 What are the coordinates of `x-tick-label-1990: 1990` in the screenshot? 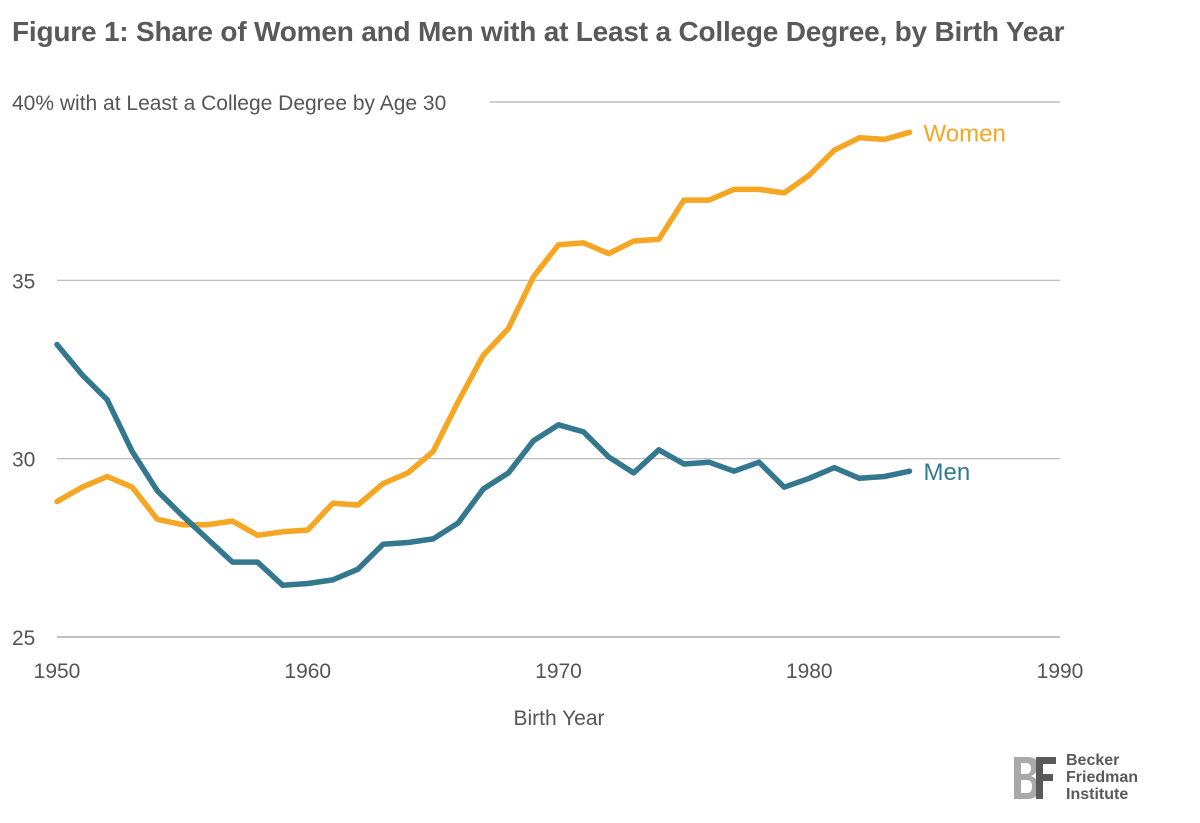 It's located at (1060, 671).